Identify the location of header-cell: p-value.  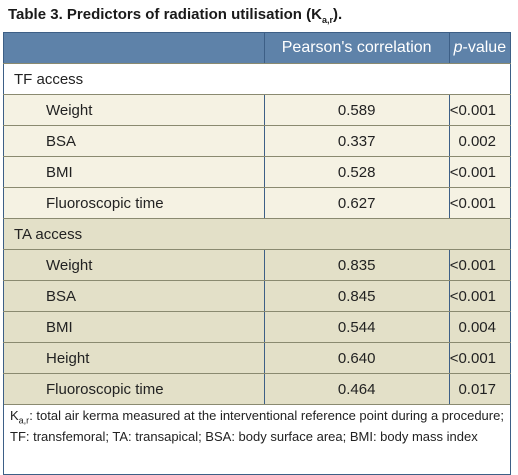
(480, 48).